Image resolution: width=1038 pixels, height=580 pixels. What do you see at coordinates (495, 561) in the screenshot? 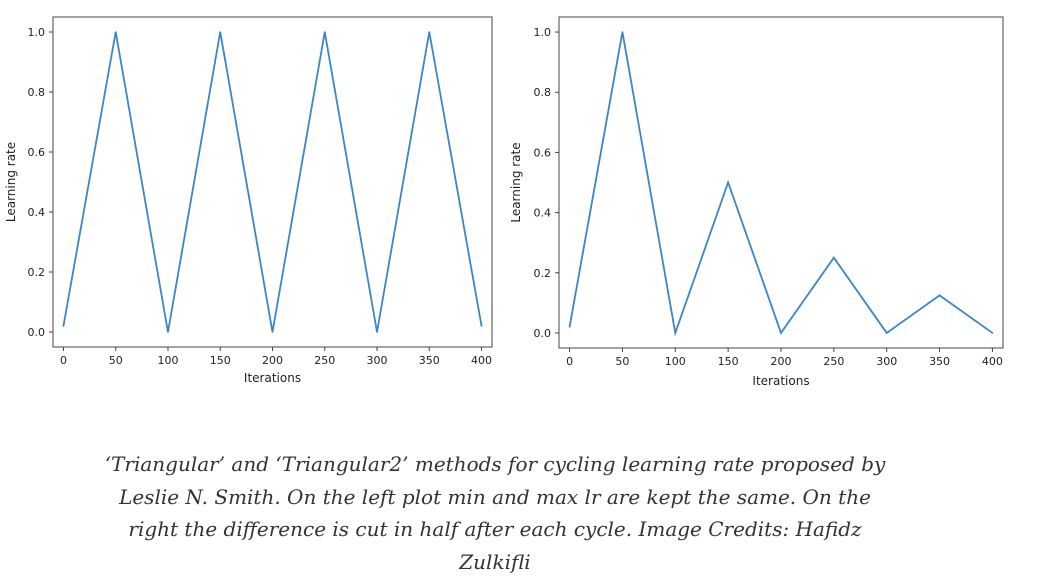
I see `caption-line-4: Zulkifli` at bounding box center [495, 561].